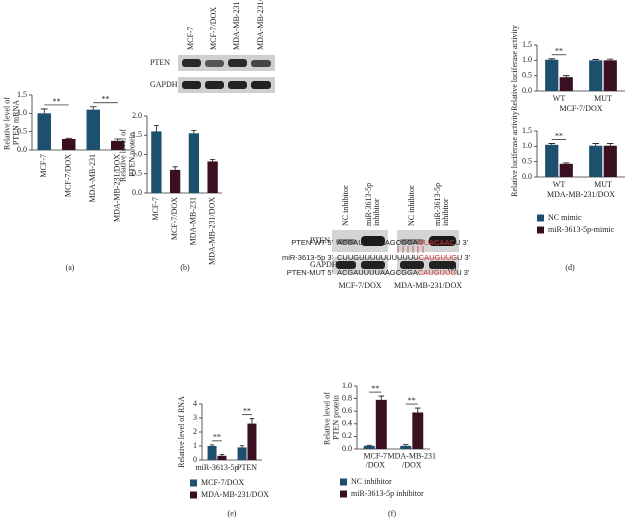 The width and height of the screenshot is (632, 521). I want to click on sequence: CUUGUUUUUUUUUUUCAUGUUGU 3', so click(404, 257).